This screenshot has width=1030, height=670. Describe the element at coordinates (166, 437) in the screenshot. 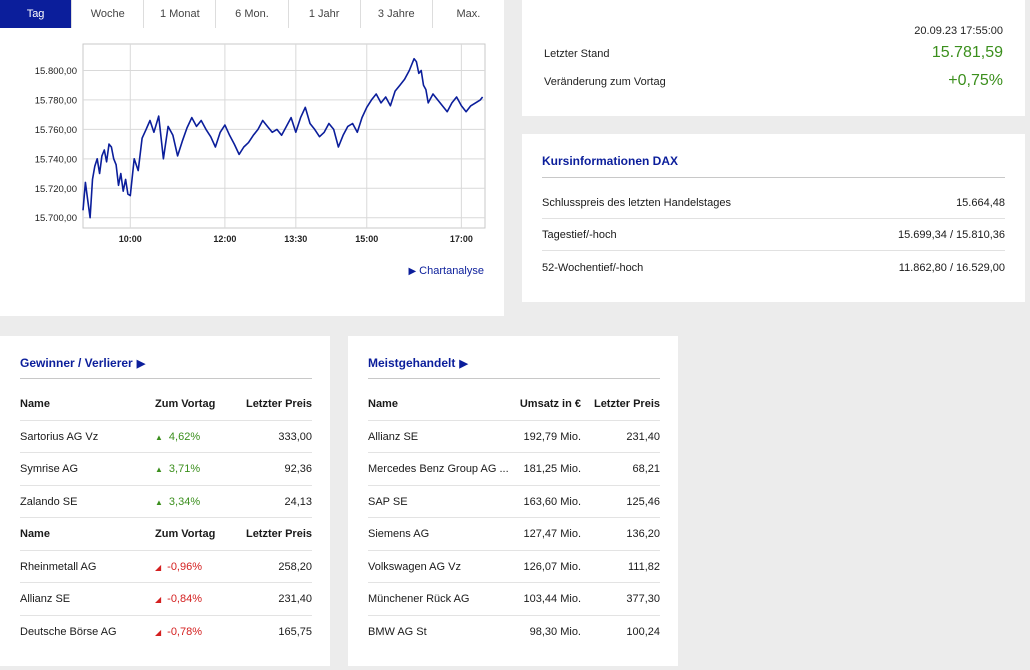

I see `table-row: Sartorius AG Vz ▲ 4,62% 333,00` at that location.